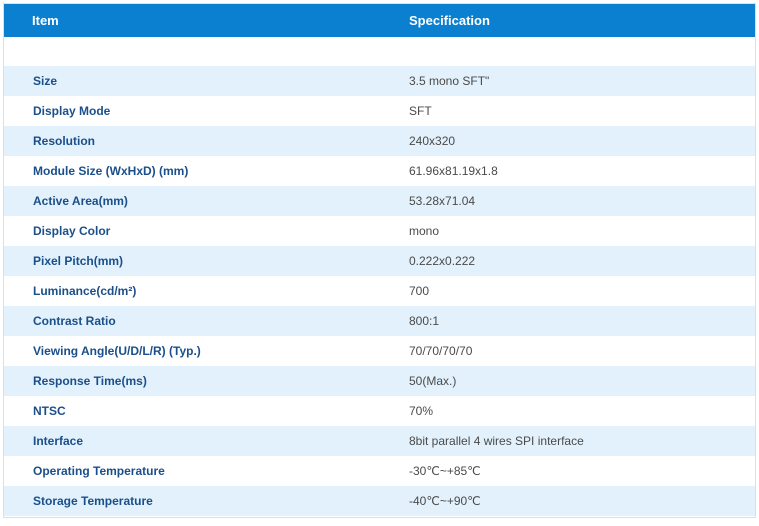  What do you see at coordinates (72, 231) in the screenshot?
I see `row-label: Display Color` at bounding box center [72, 231].